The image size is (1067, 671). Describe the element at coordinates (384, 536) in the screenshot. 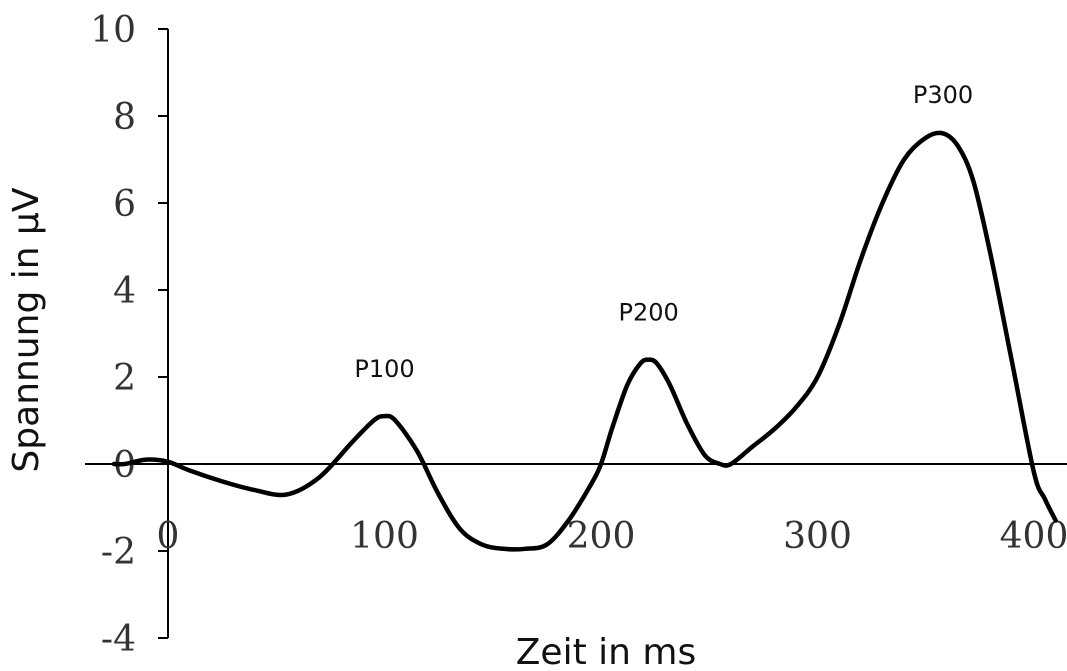

I see `x-tick-label: 100` at that location.